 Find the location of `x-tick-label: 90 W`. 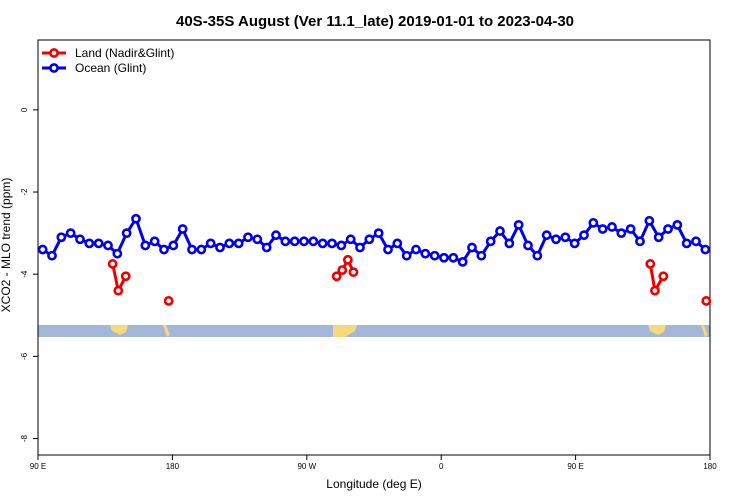

x-tick-label: 90 W is located at coordinates (306, 466).